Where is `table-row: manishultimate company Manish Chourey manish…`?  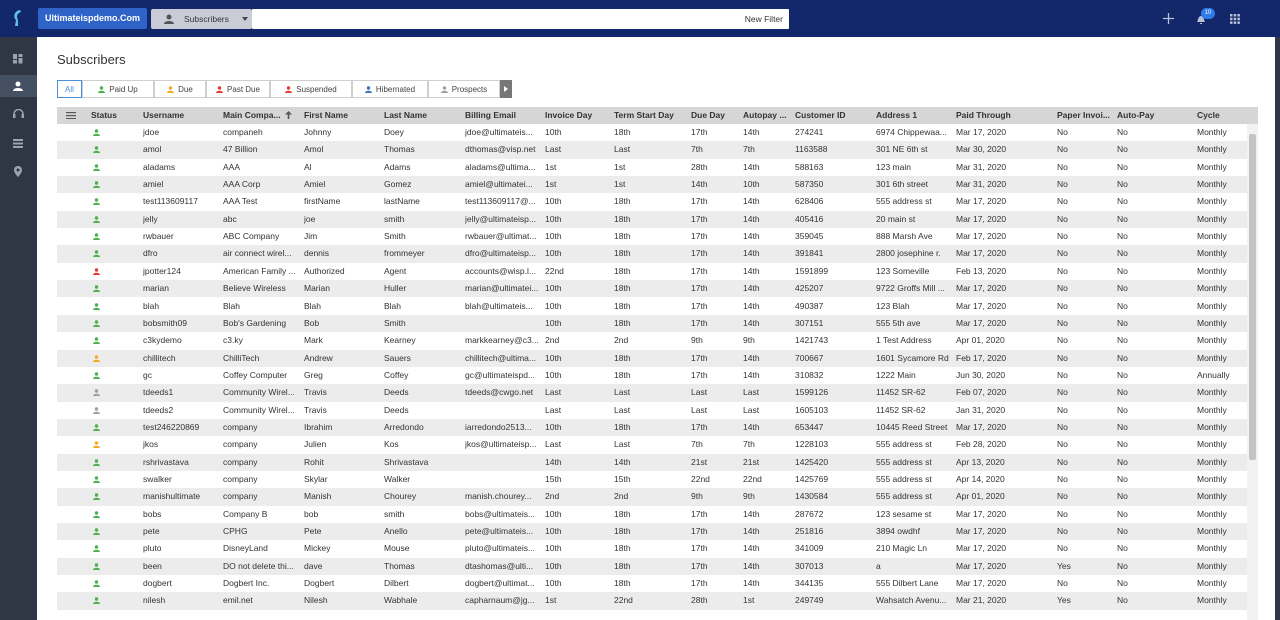 table-row: manishultimate company Manish Chourey manish… is located at coordinates (652, 497).